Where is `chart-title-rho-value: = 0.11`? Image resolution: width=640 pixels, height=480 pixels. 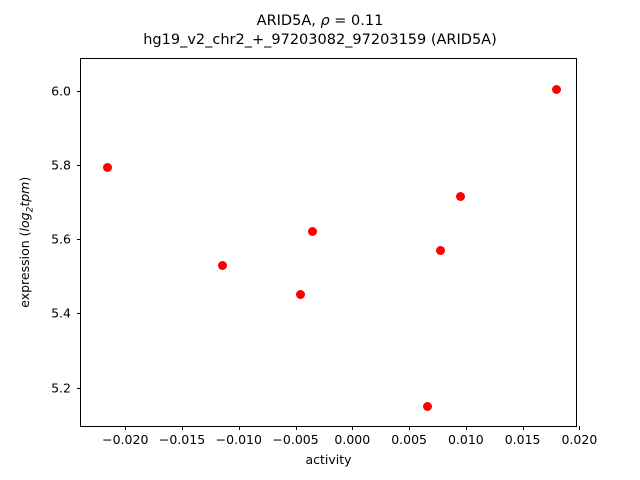 chart-title-rho-value: = 0.11 is located at coordinates (356, 21).